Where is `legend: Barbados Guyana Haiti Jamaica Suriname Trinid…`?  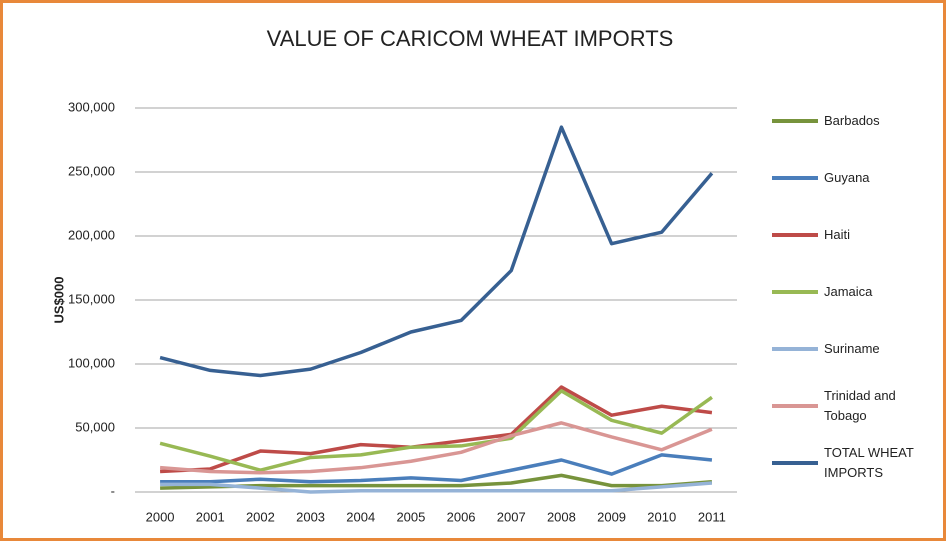
legend: Barbados Guyana Haiti Jamaica Suriname Trinid… is located at coordinates (857, 291).